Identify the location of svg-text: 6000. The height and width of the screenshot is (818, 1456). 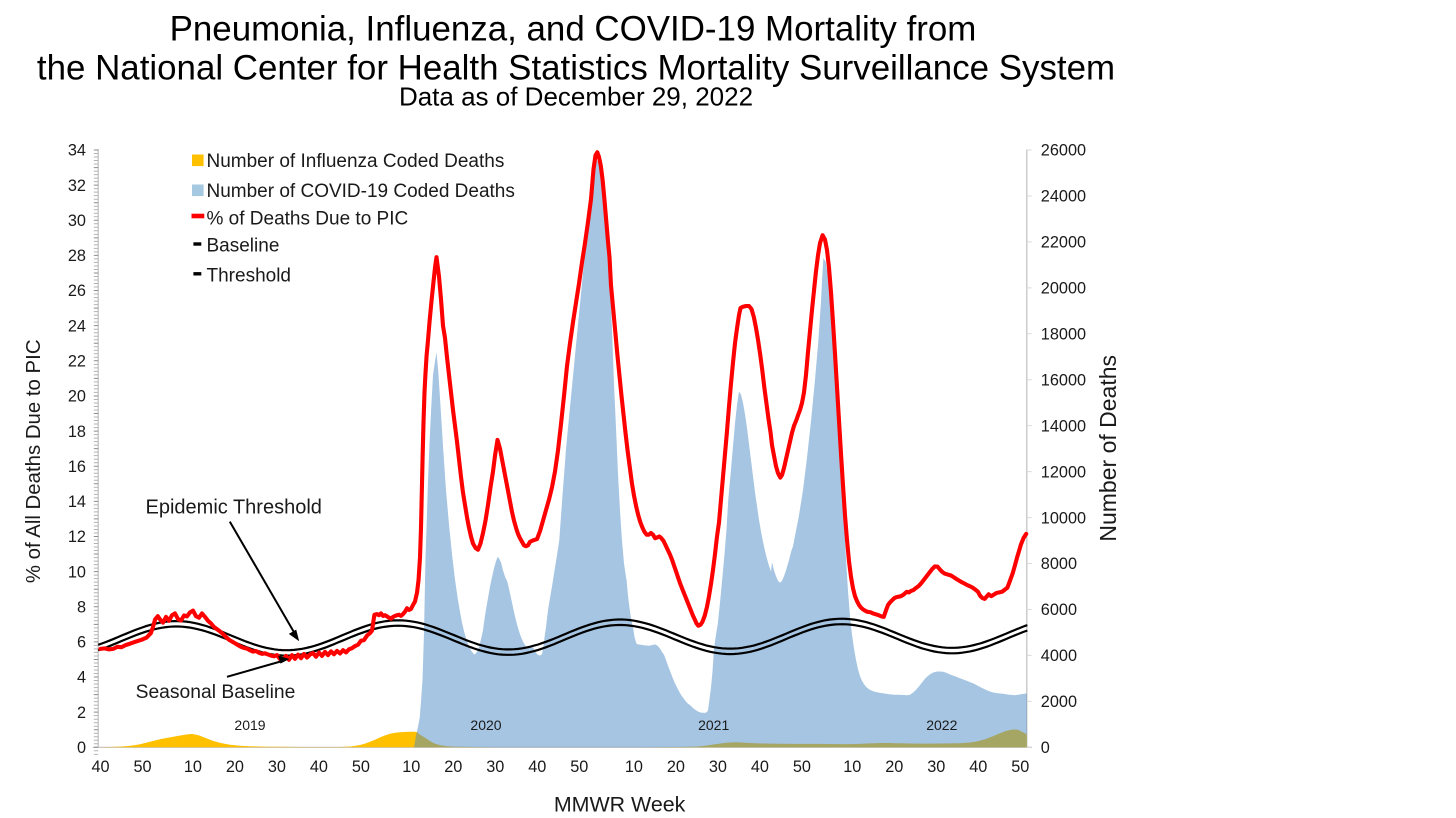
(1059, 610).